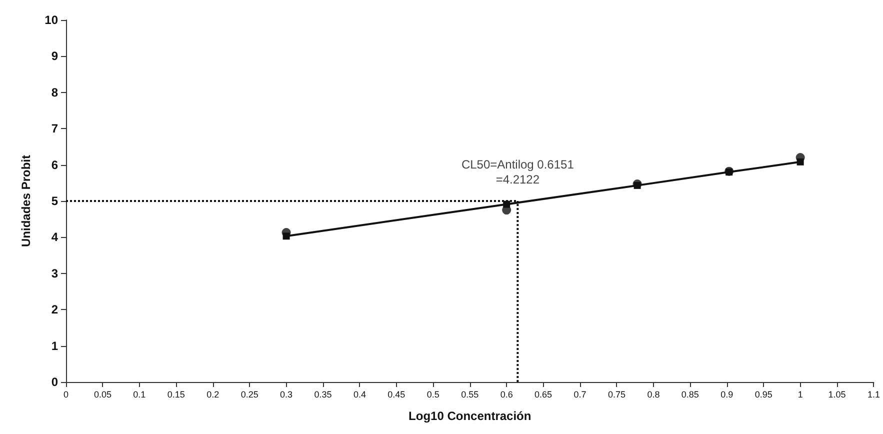 The width and height of the screenshot is (883, 434). Describe the element at coordinates (397, 395) in the screenshot. I see `x-tick-label: 0.45` at that location.